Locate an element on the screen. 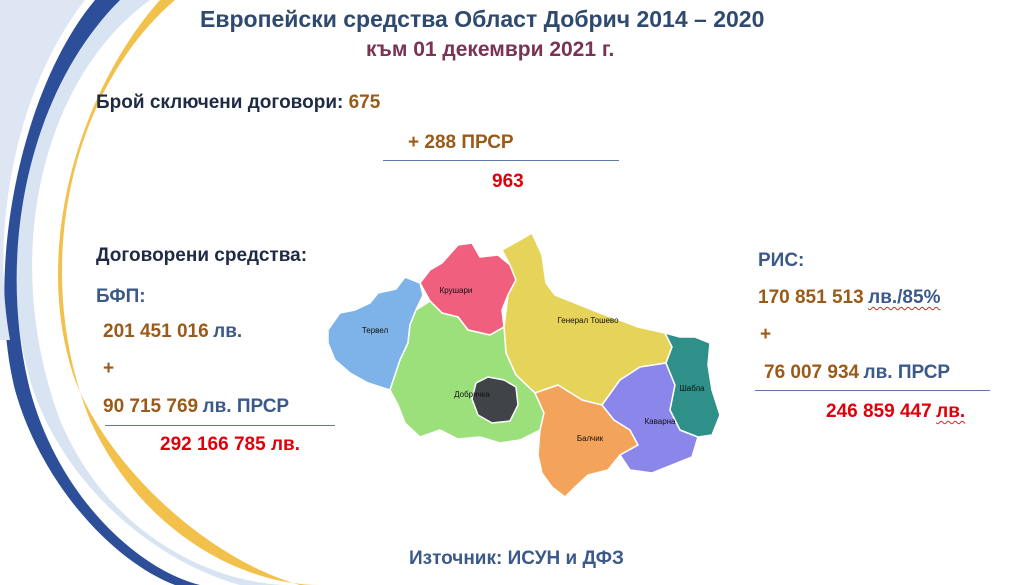 Image resolution: width=1031 pixels, height=585 pixels. contracts-label-row: Брой сключени договори: 675 is located at coordinates (238, 103).